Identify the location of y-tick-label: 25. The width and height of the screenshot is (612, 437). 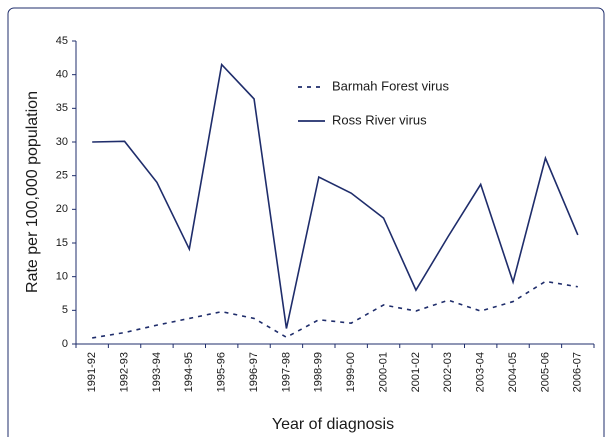
(62, 176).